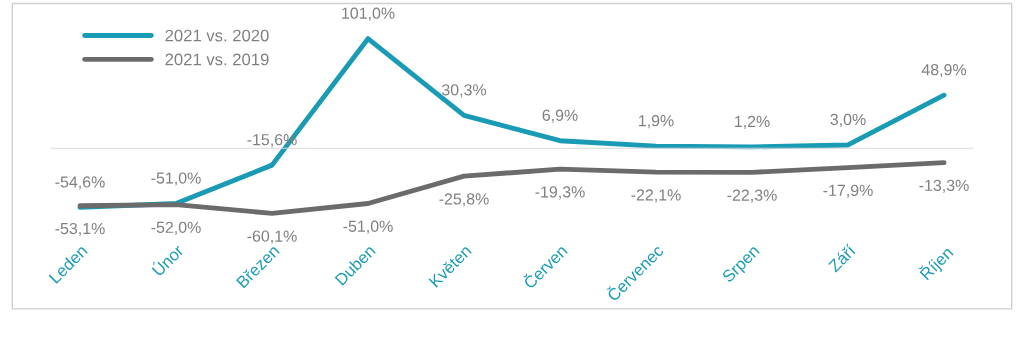 The image size is (1024, 355). I want to click on legend-label: 2021 vs. 2019, so click(217, 59).